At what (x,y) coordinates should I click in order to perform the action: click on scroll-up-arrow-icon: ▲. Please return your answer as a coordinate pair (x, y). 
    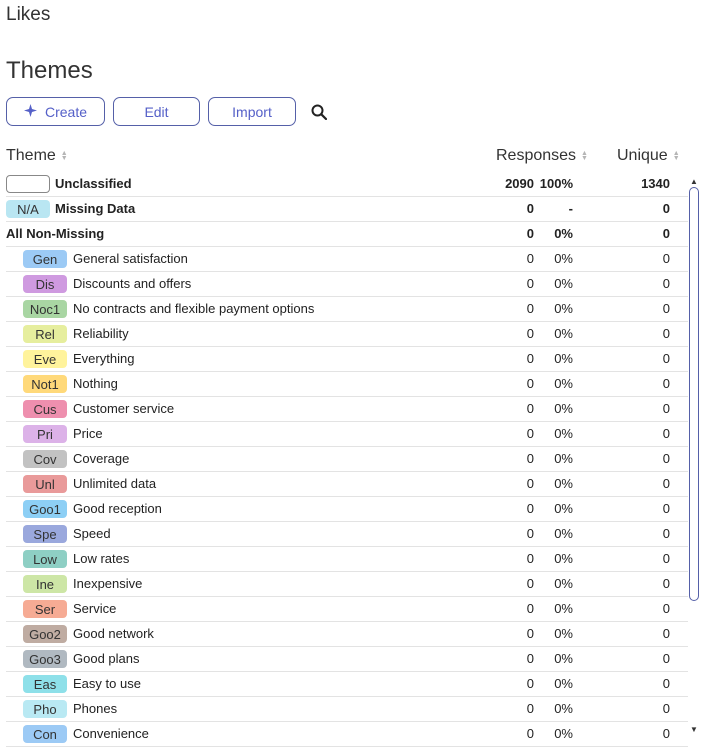
    Looking at the image, I should click on (694, 181).